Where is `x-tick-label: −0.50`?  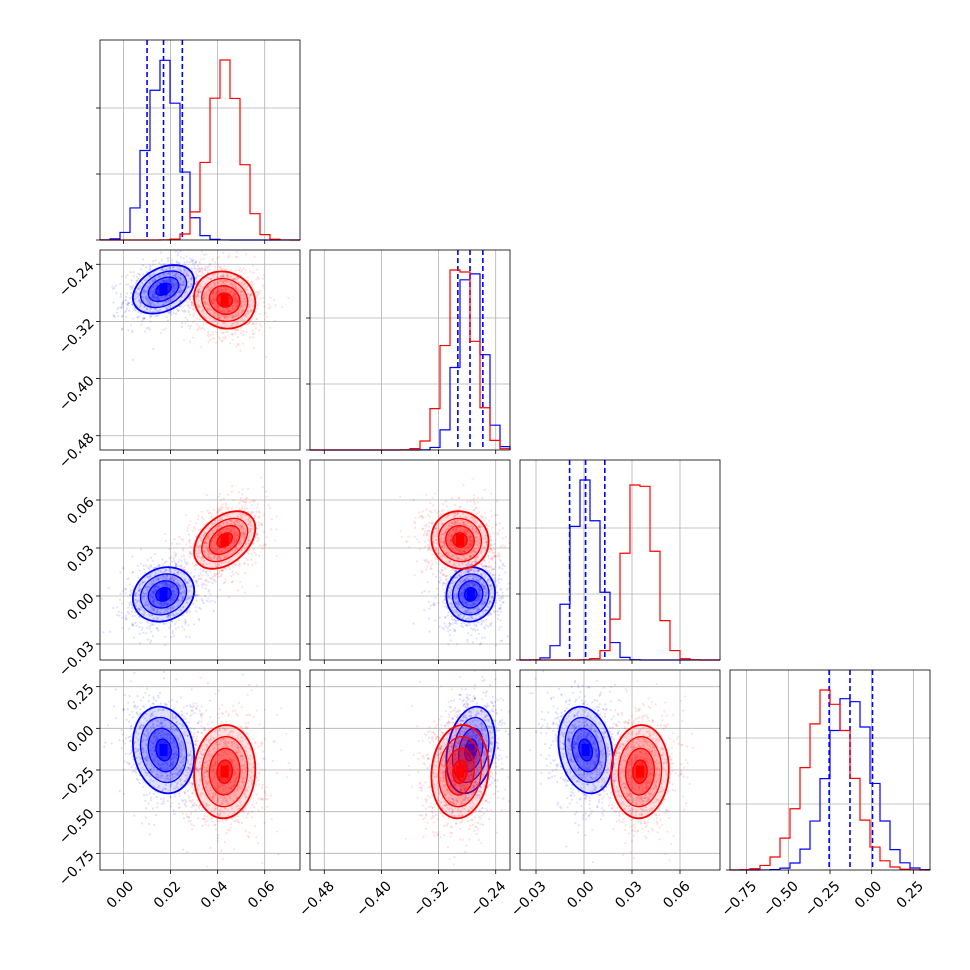
x-tick-label: −0.50 is located at coordinates (781, 899).